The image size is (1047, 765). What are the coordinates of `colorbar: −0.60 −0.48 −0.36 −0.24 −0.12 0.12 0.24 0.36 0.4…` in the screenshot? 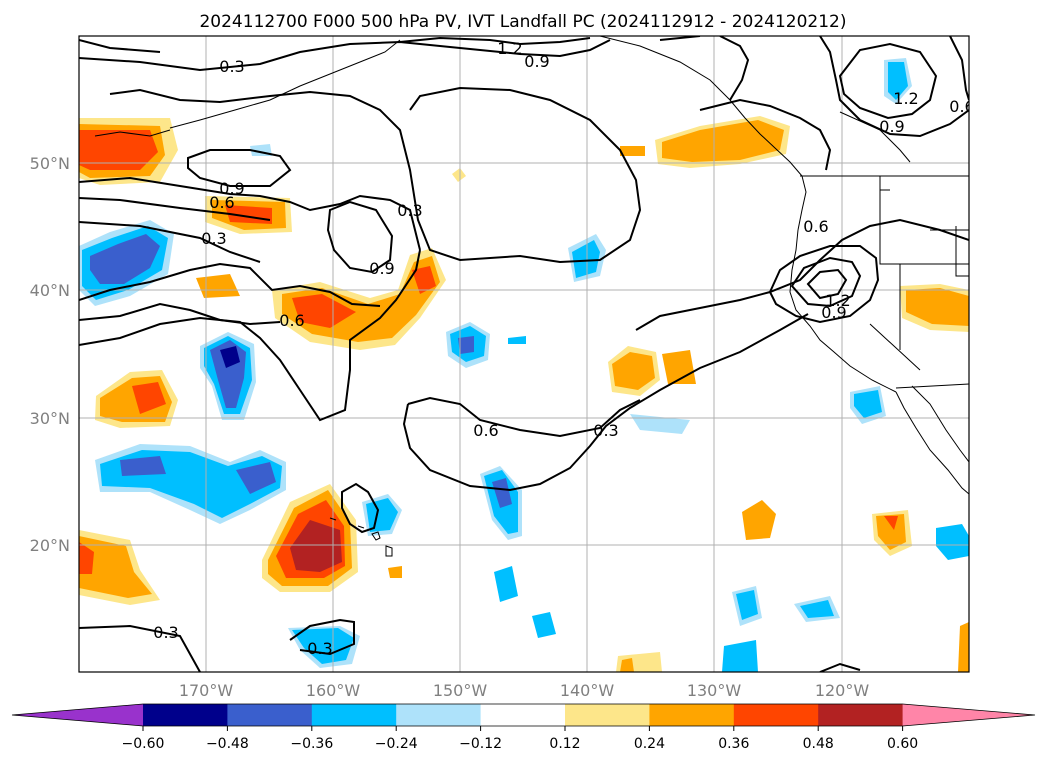 It's located at (523, 727).